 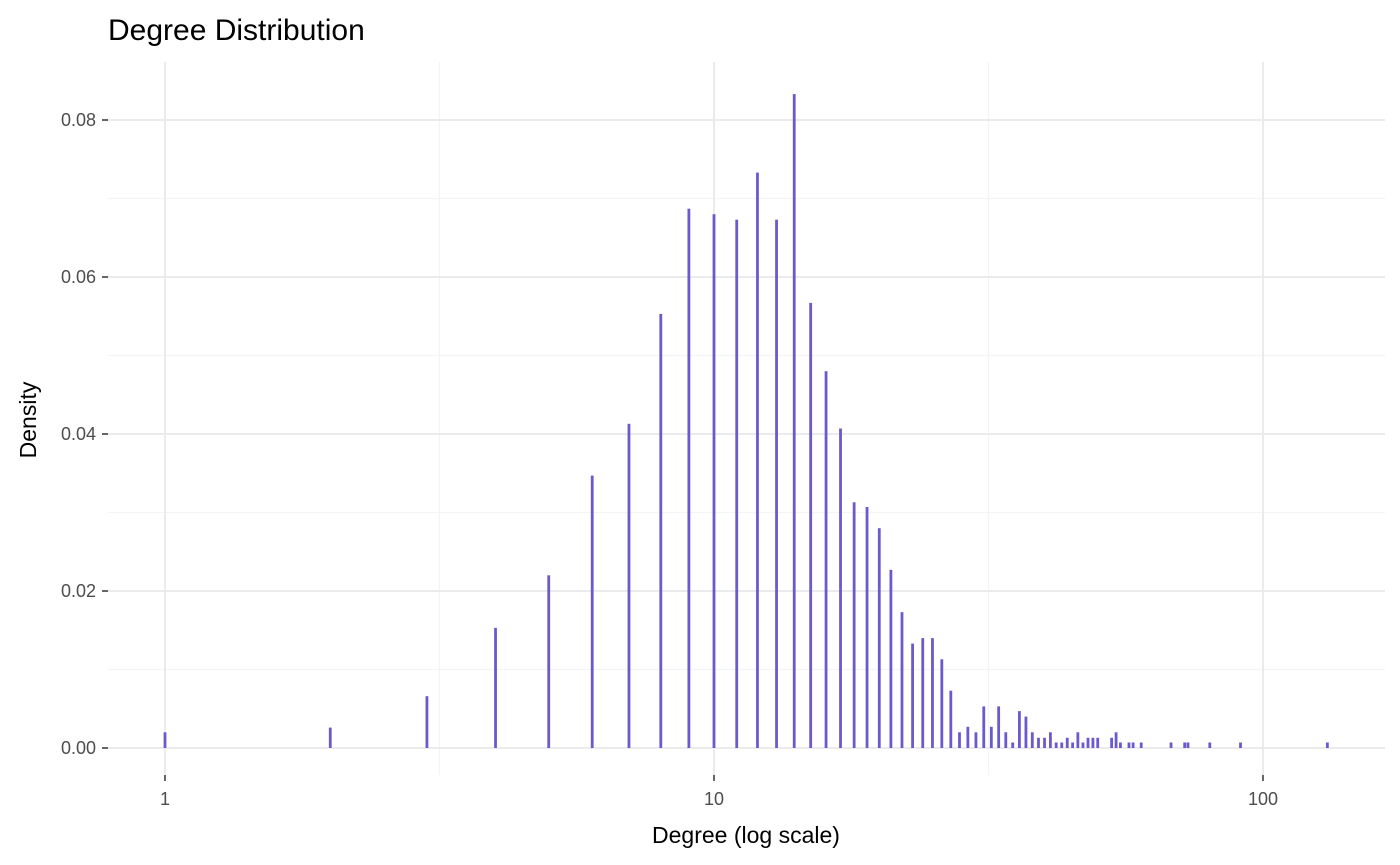 What do you see at coordinates (78, 591) in the screenshot?
I see `y-tick-label: 0.02` at bounding box center [78, 591].